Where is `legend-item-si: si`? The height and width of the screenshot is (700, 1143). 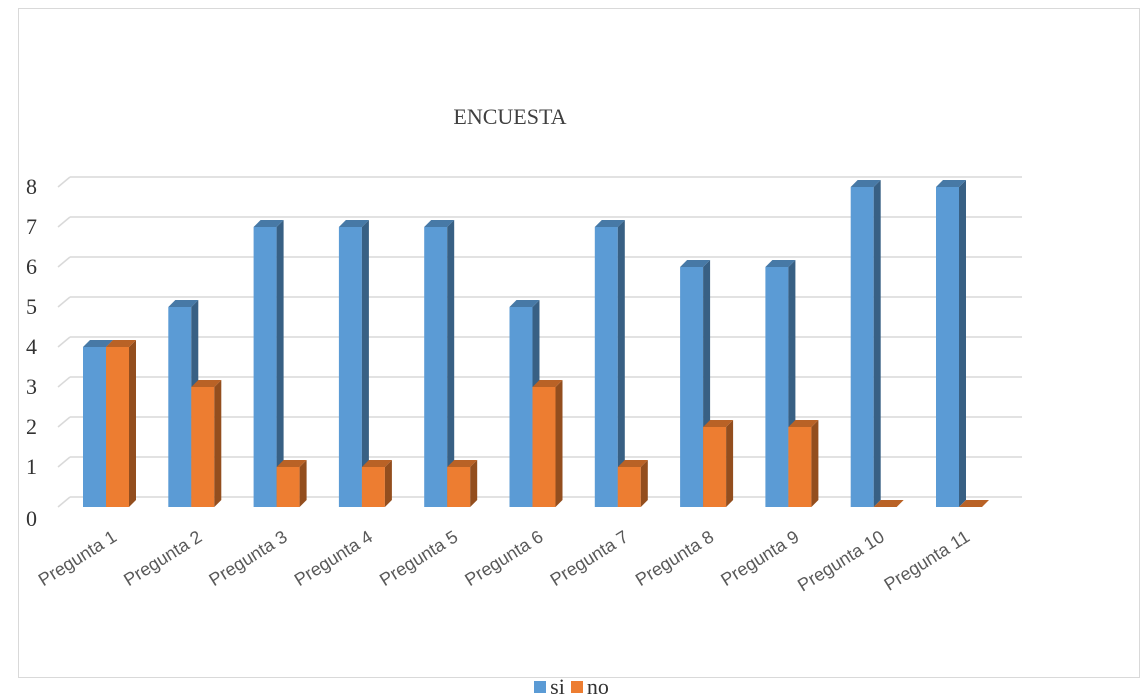 legend-item-si: si is located at coordinates (549, 687).